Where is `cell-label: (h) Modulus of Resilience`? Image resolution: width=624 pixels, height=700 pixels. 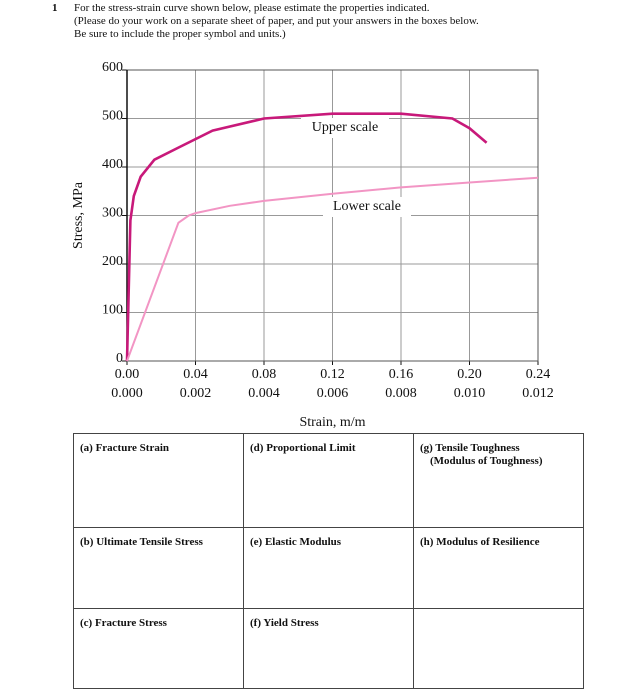 cell-label: (h) Modulus of Resilience is located at coordinates (480, 542).